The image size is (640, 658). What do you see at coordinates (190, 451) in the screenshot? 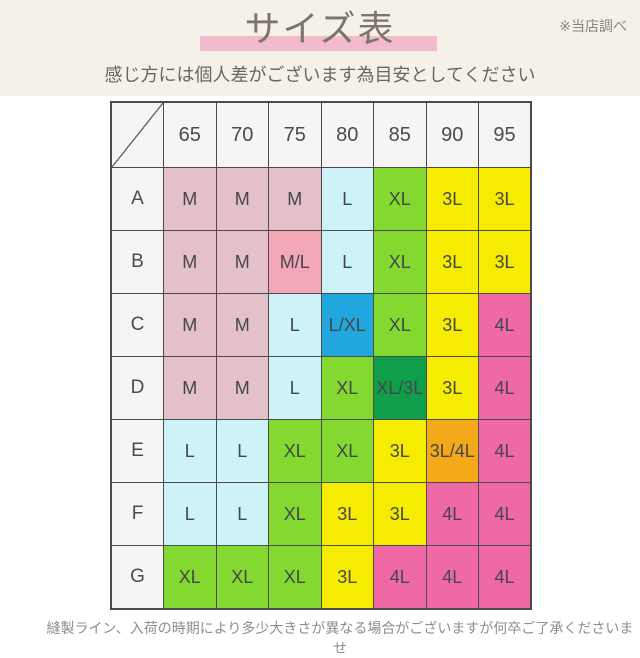
I see `size-cell-E-65: L` at bounding box center [190, 451].